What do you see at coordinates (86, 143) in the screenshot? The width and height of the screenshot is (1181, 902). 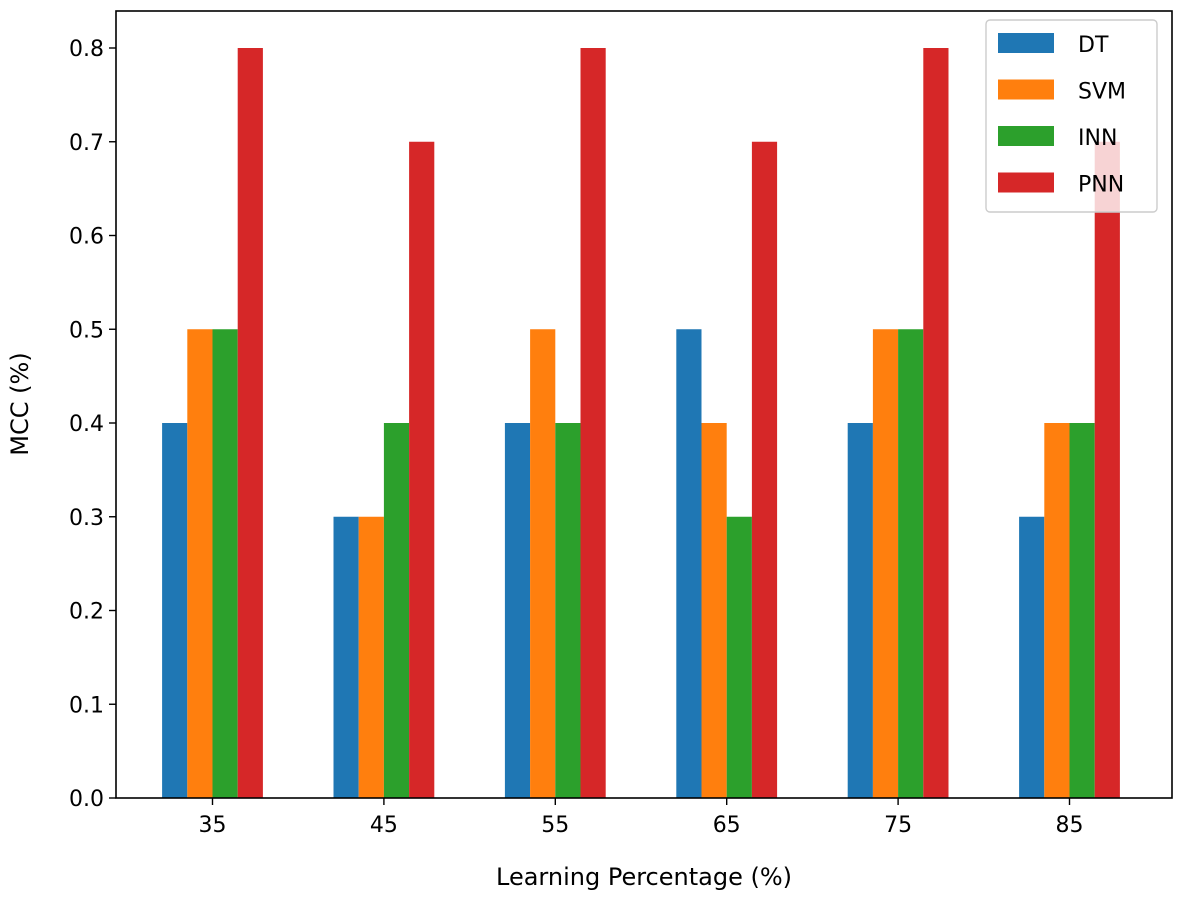 I see `y-tick-label: 0.7` at bounding box center [86, 143].